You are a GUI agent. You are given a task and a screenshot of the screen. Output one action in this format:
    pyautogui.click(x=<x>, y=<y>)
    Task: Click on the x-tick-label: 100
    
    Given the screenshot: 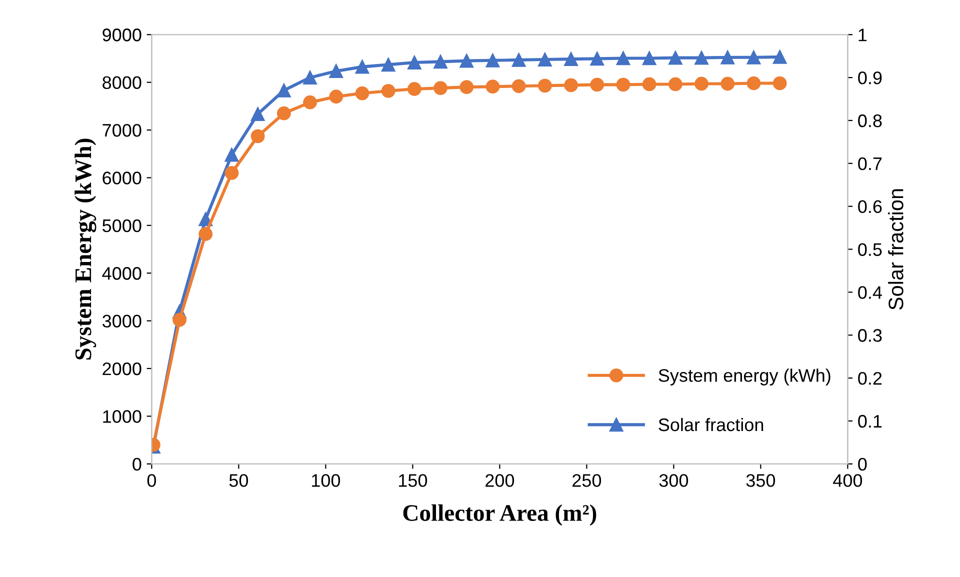 What is the action you would take?
    pyautogui.click(x=326, y=480)
    